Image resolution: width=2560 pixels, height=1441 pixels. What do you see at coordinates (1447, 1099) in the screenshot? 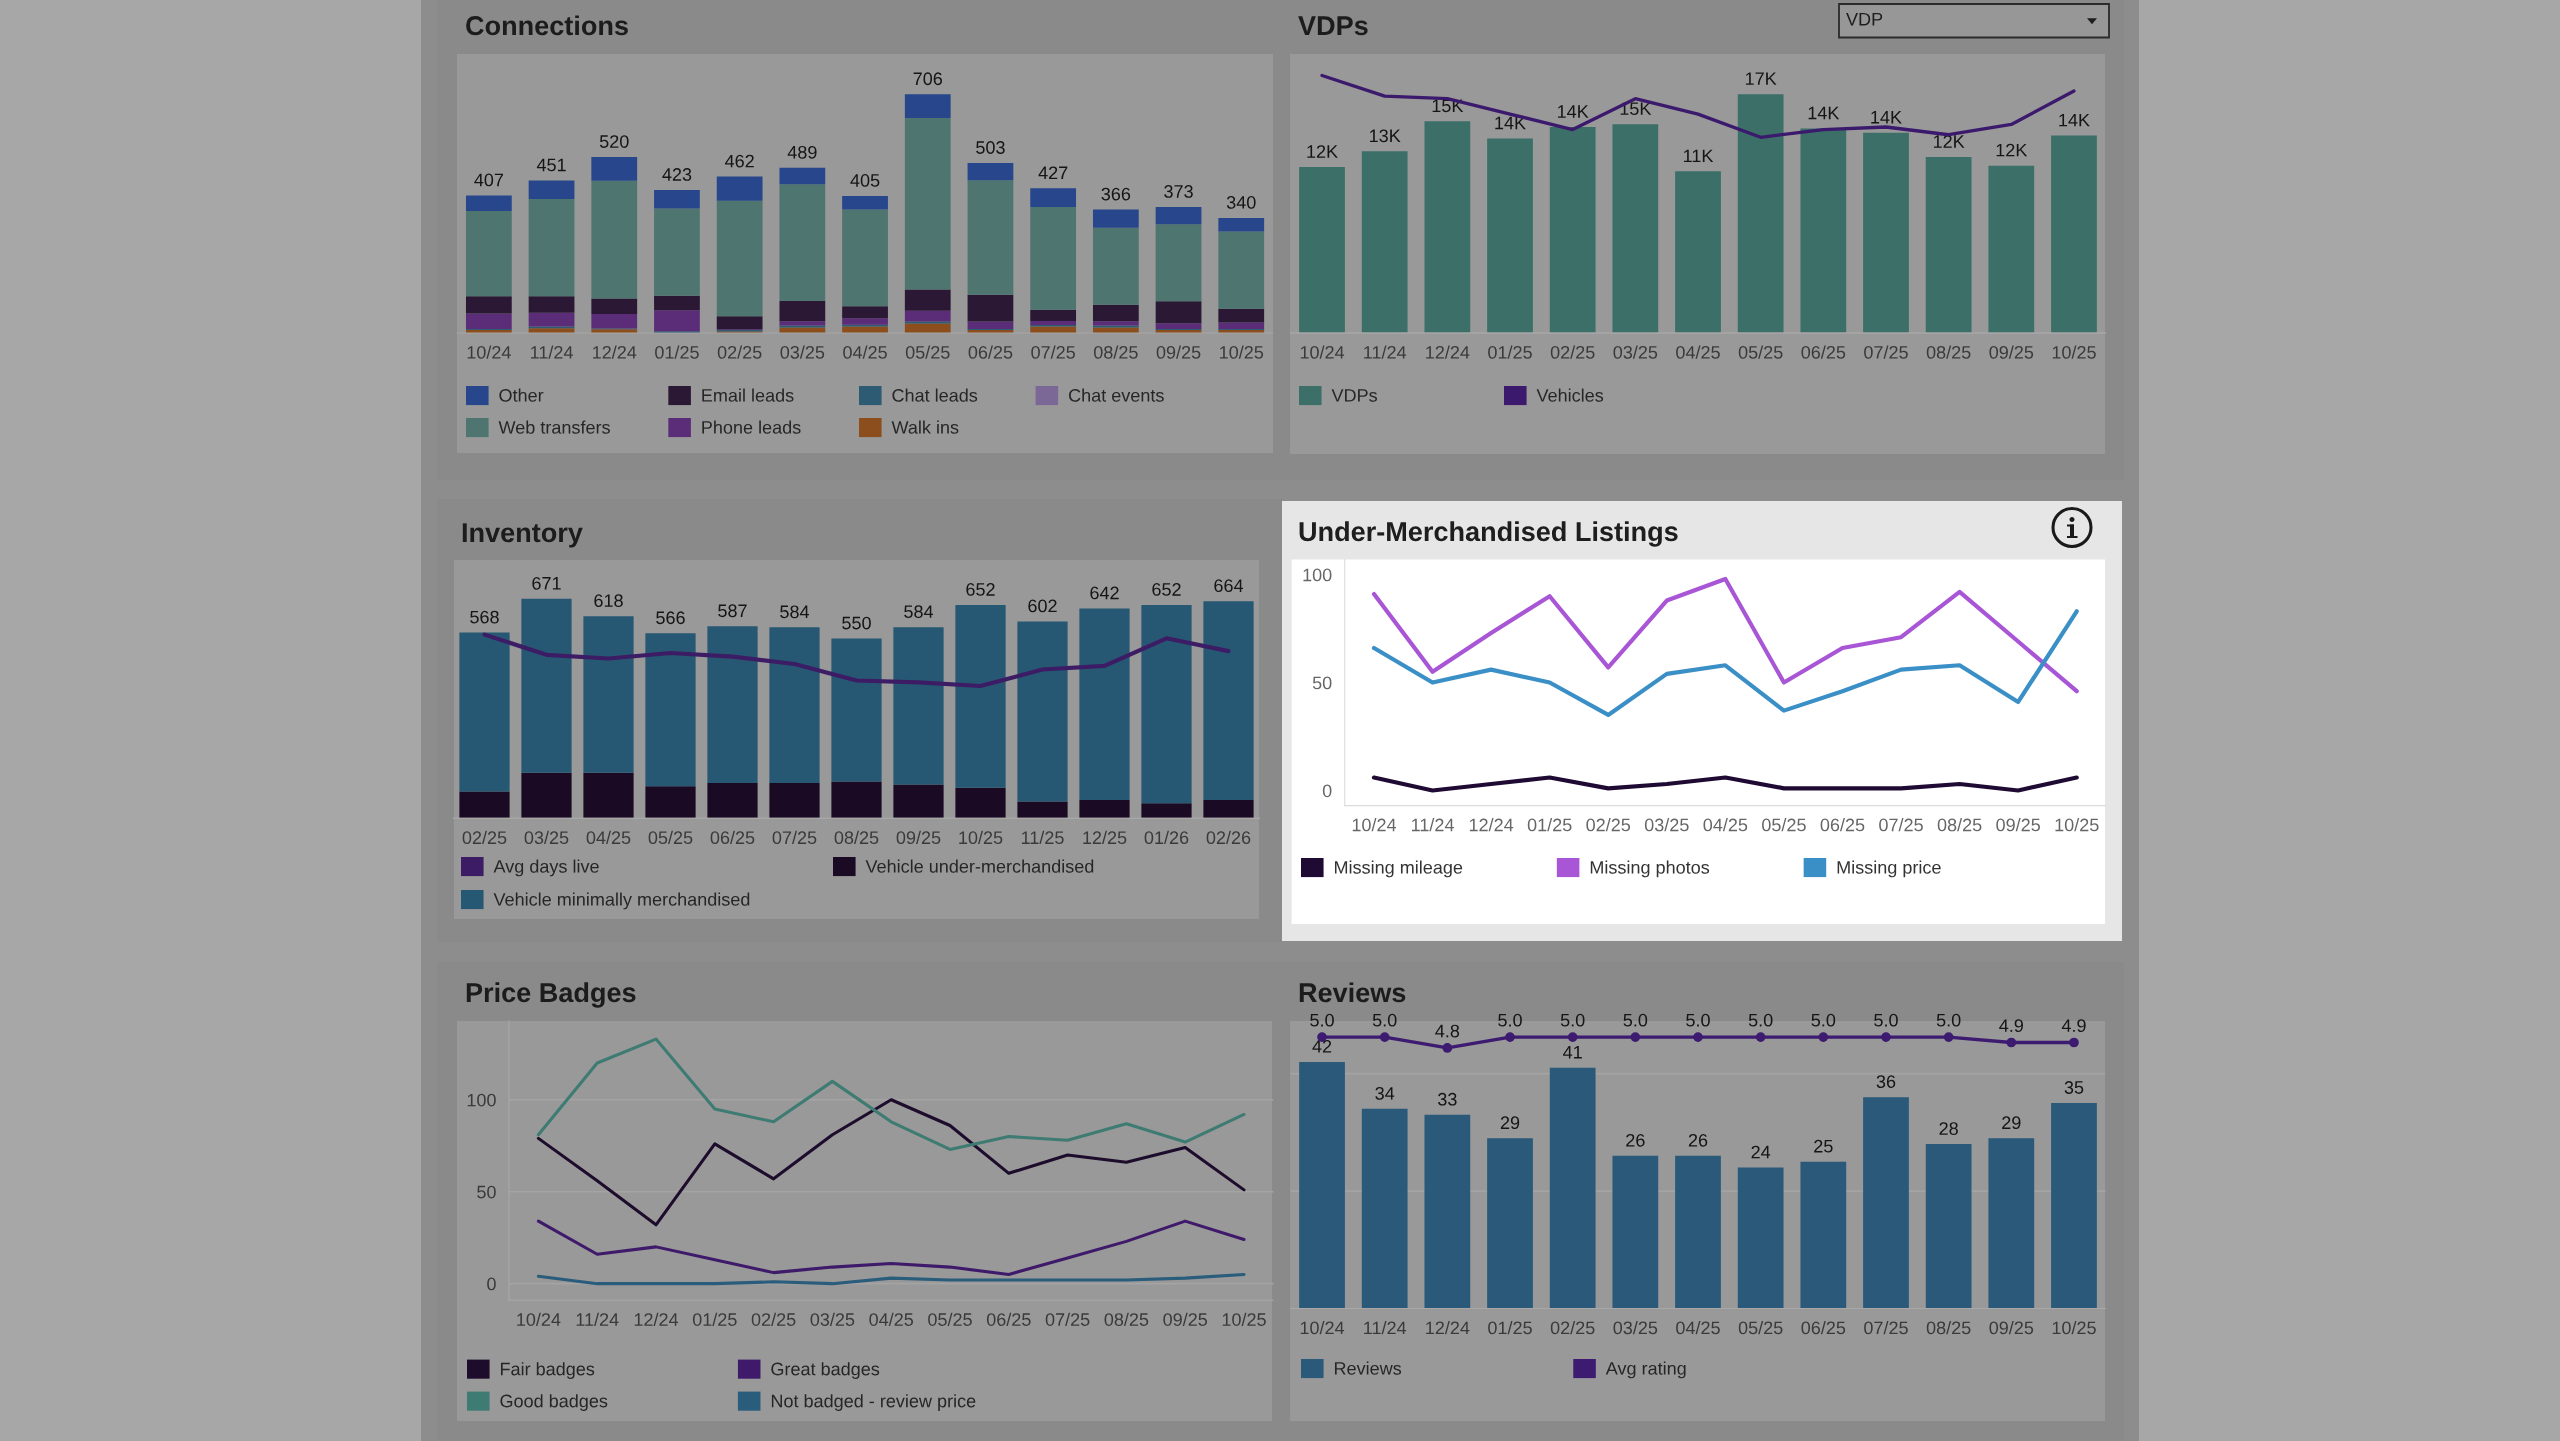
I see `data-label: 33` at bounding box center [1447, 1099].